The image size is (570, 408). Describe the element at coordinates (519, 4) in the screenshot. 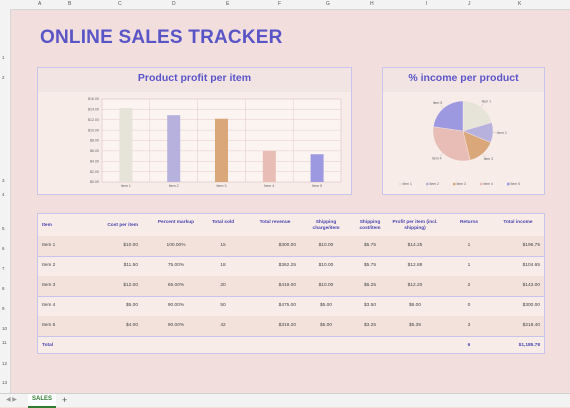

I see `column-header-k: K` at that location.